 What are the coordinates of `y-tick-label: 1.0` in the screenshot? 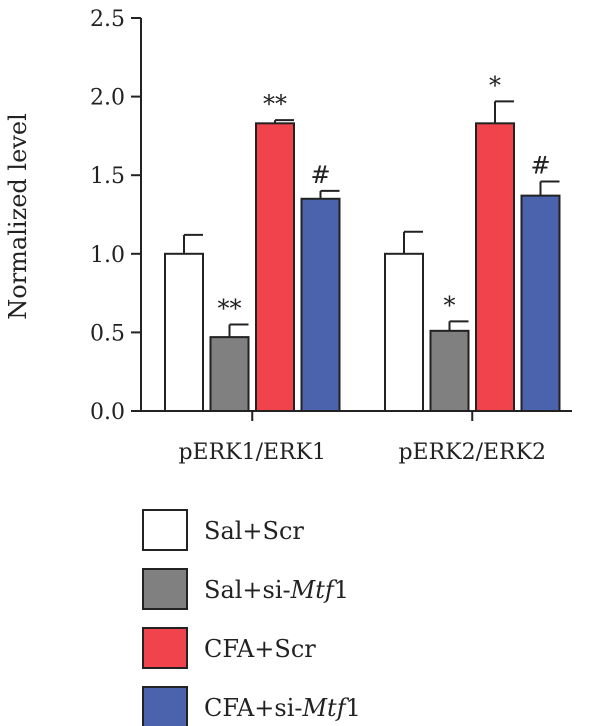 It's located at (107, 255).